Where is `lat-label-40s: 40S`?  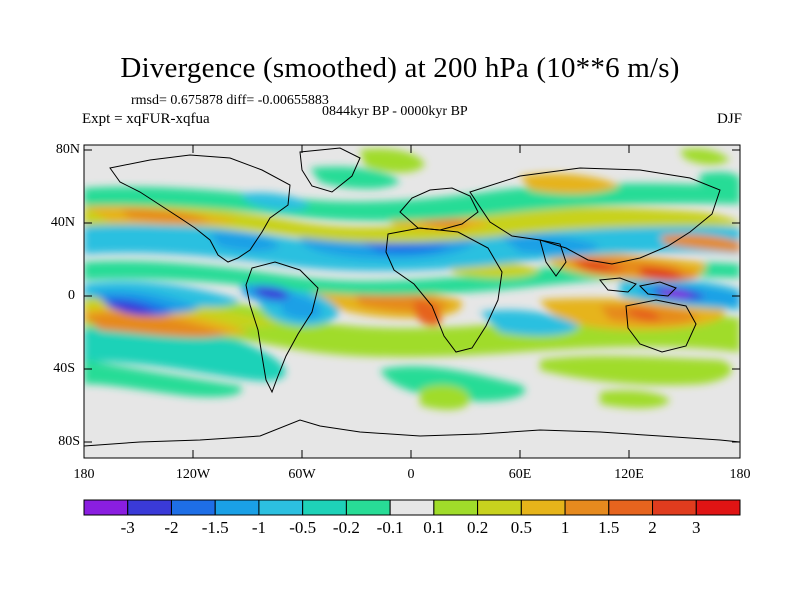
lat-label-40s: 40S is located at coordinates (64, 368).